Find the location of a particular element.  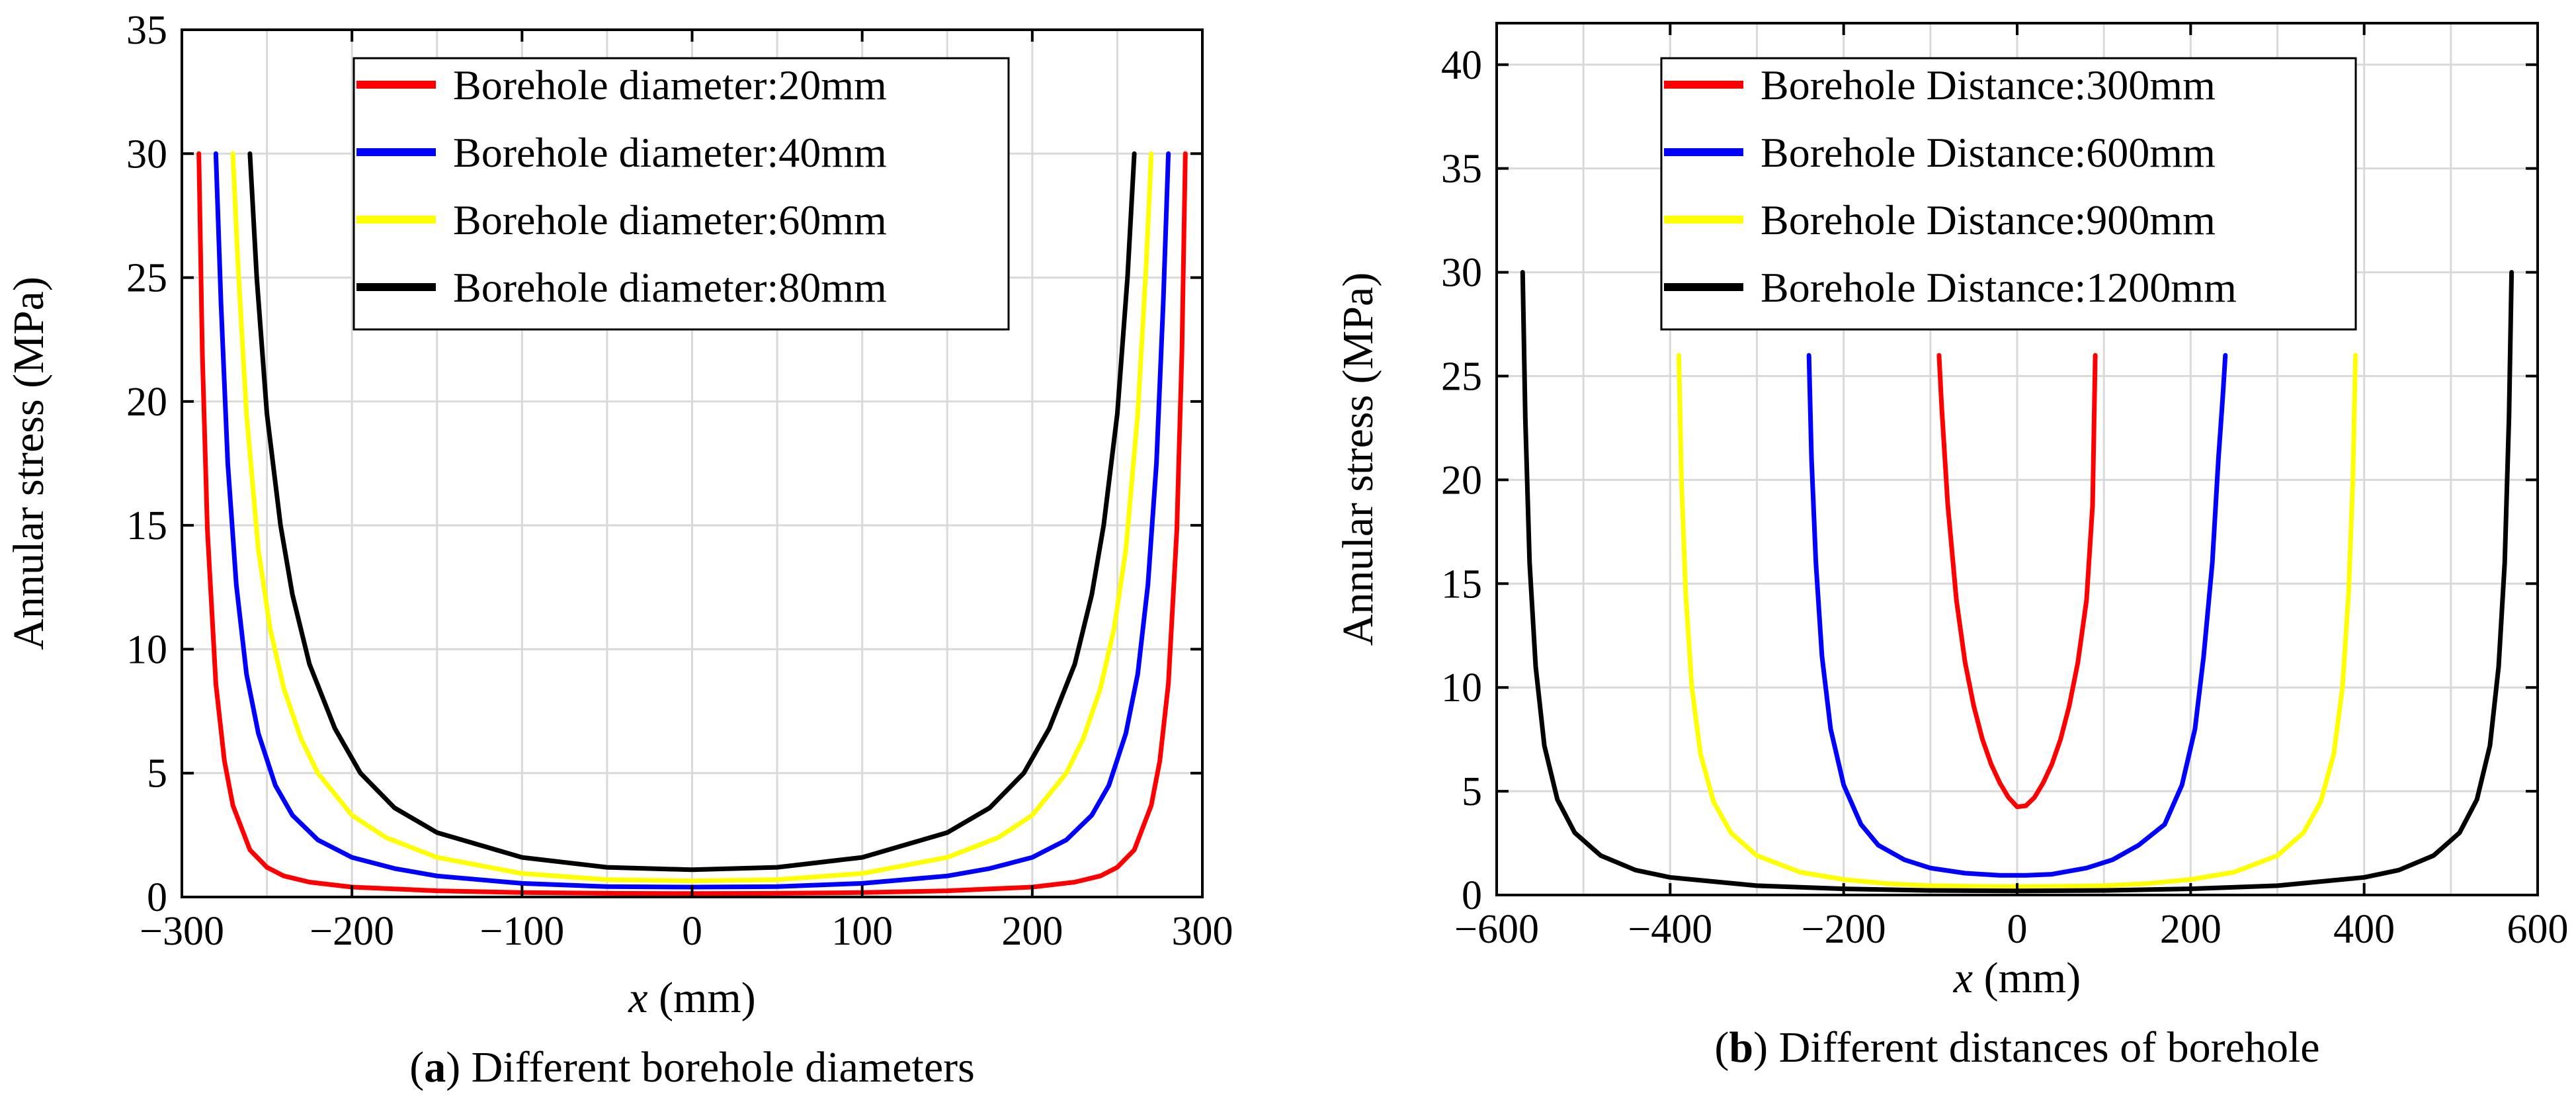

x-tick-label: −300 is located at coordinates (182, 932).